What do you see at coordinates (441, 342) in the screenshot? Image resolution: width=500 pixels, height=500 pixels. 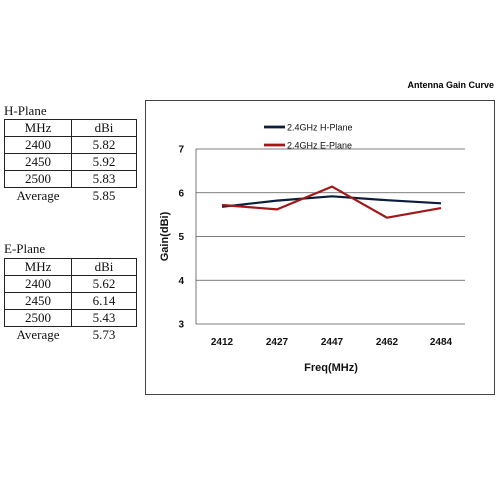 I see `x-tick-label: 2484` at bounding box center [441, 342].